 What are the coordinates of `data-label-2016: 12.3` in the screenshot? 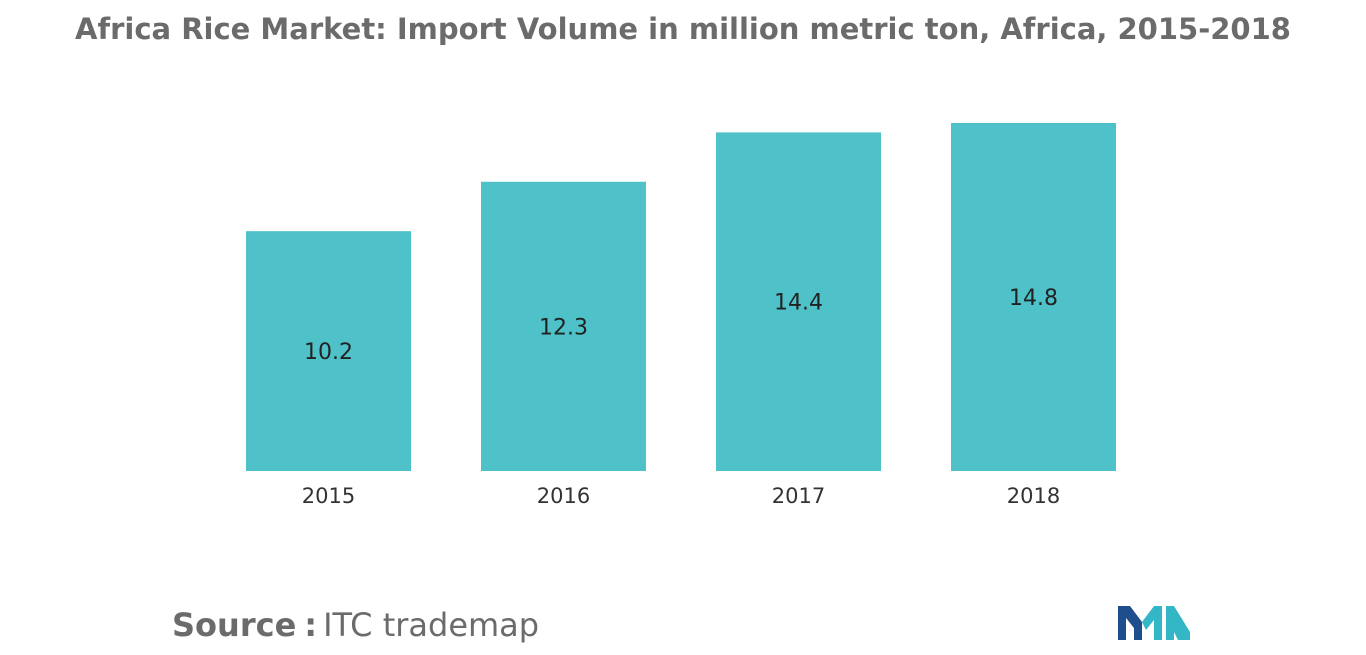 It's located at (563, 327).